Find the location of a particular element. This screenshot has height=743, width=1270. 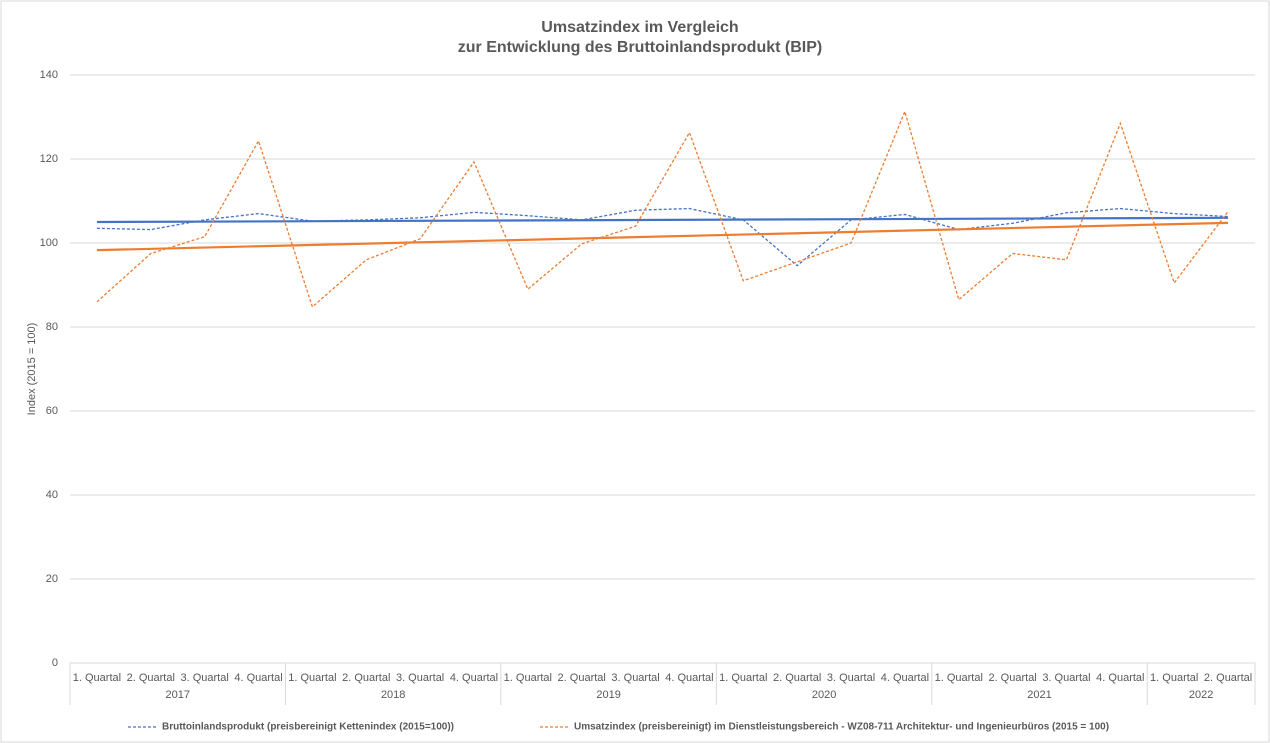

x-group-label: 2022 is located at coordinates (1201, 695).